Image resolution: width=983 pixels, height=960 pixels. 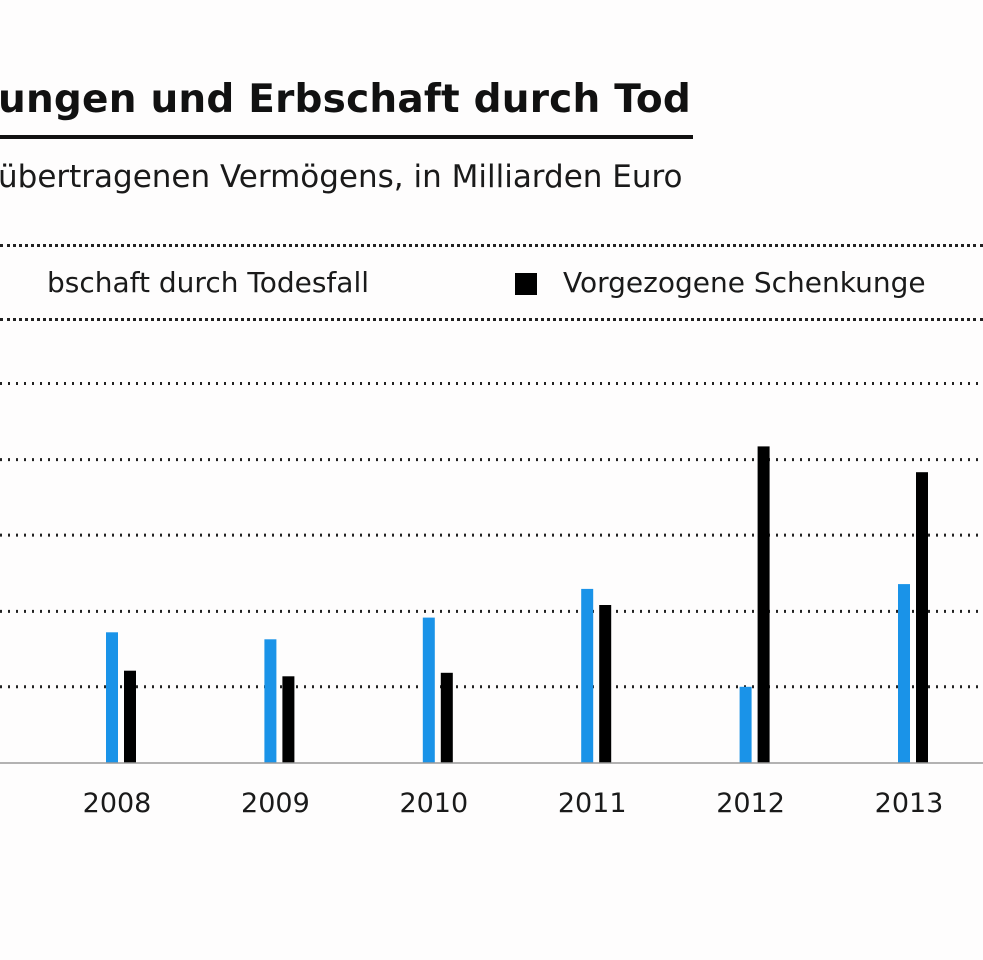 What do you see at coordinates (428, 690) in the screenshot?
I see `bar-todesfall-2010` at bounding box center [428, 690].